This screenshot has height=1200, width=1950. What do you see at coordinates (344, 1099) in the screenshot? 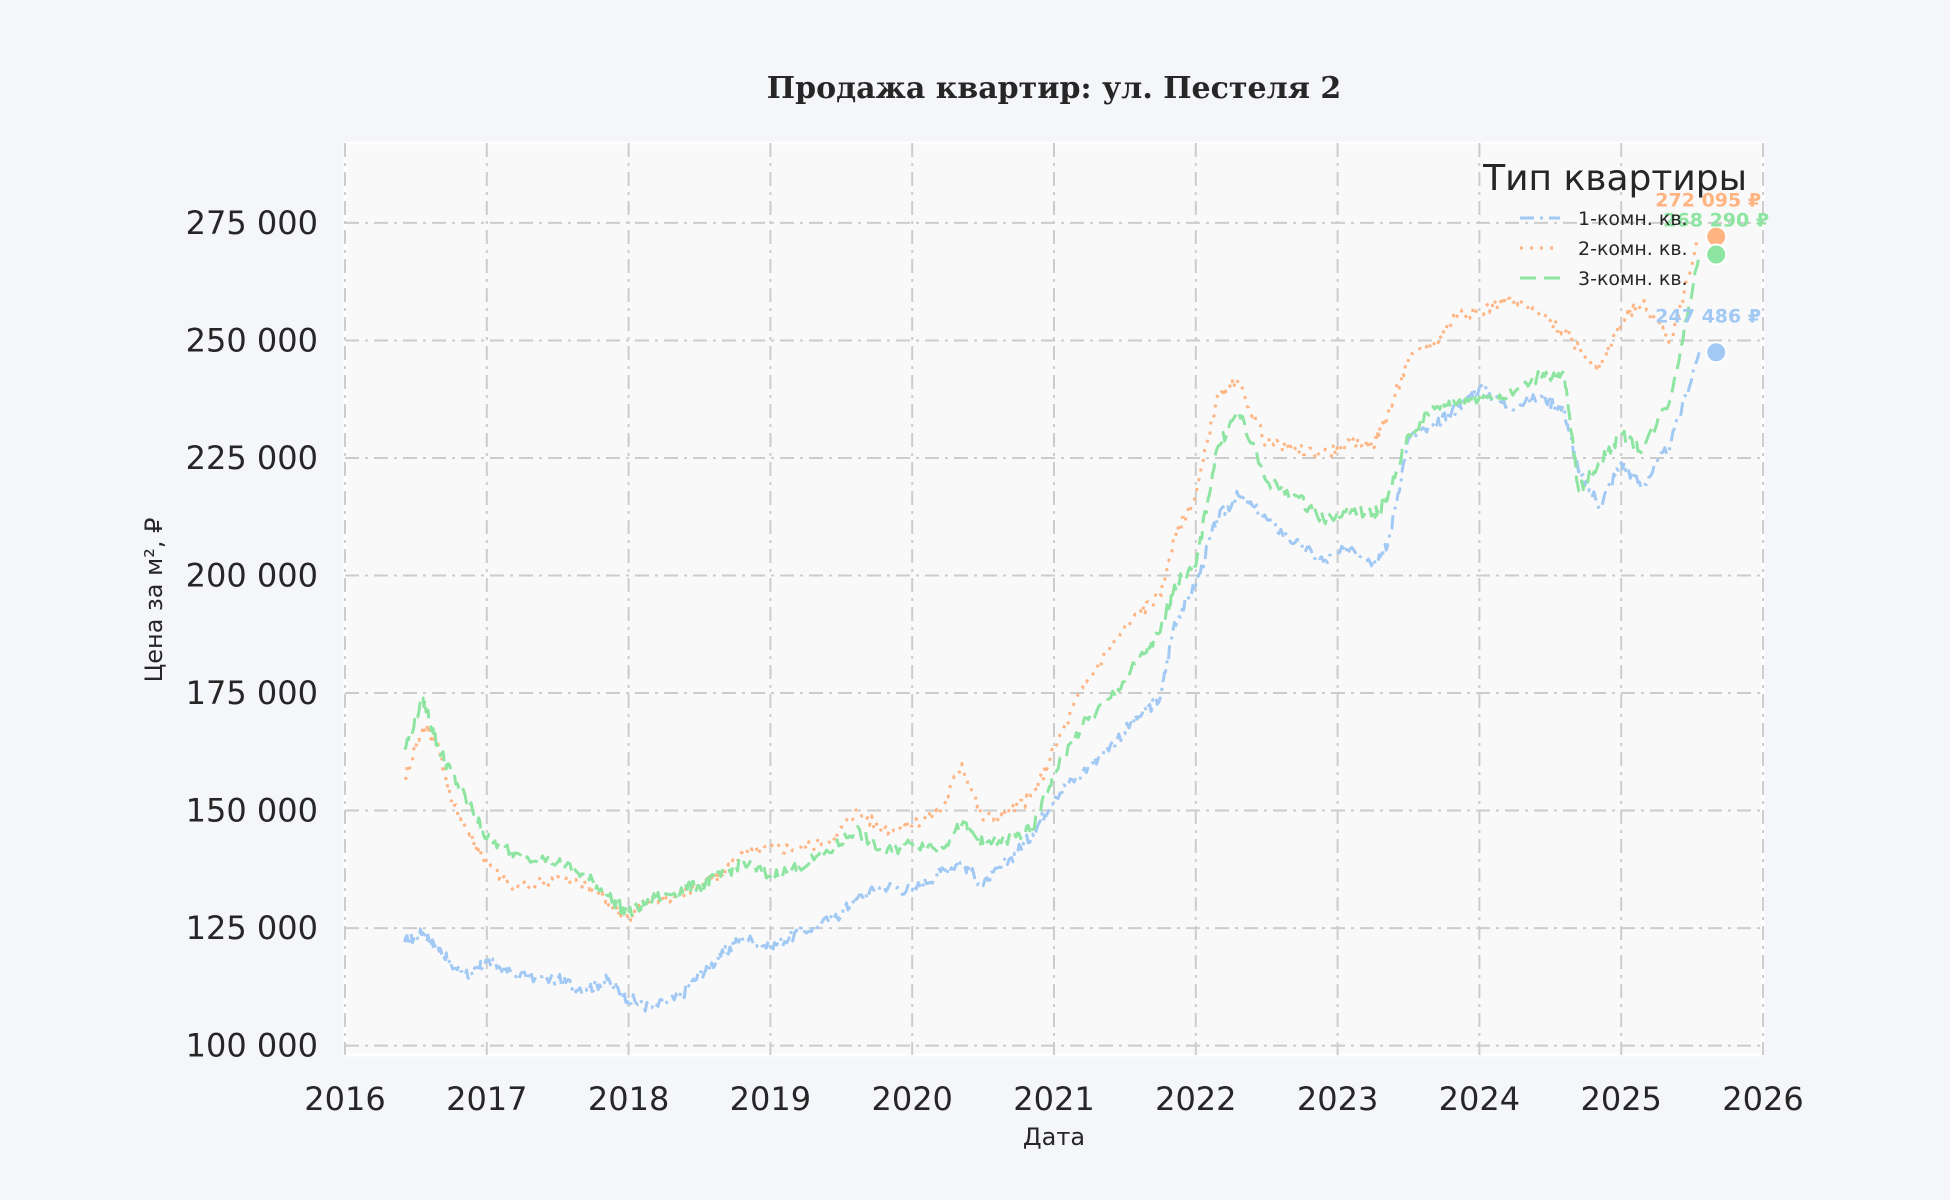
I see `x-tick-label: 2016` at bounding box center [344, 1099].